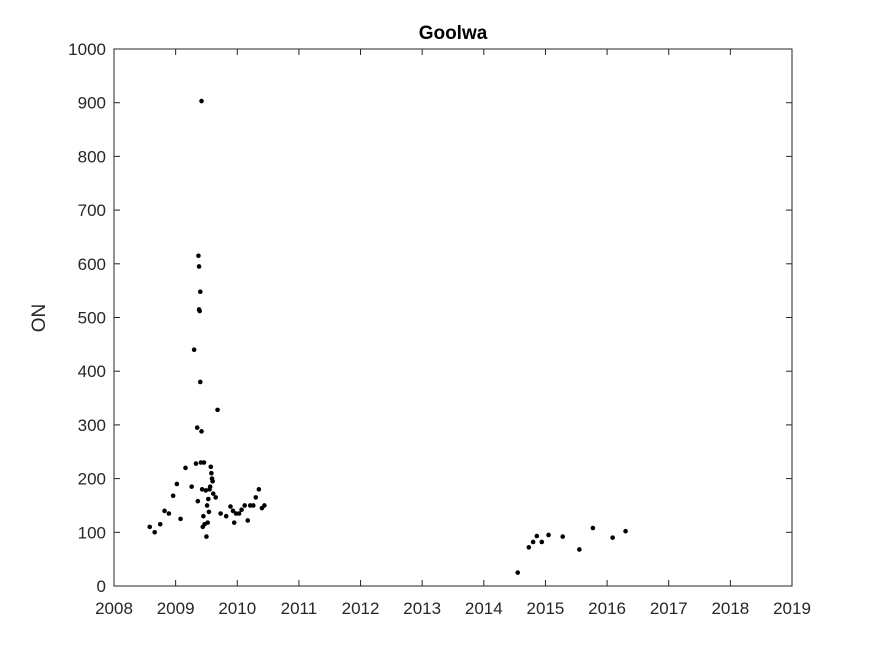 The image size is (875, 656). Describe the element at coordinates (92, 156) in the screenshot. I see `y-tick-label: 800` at that location.